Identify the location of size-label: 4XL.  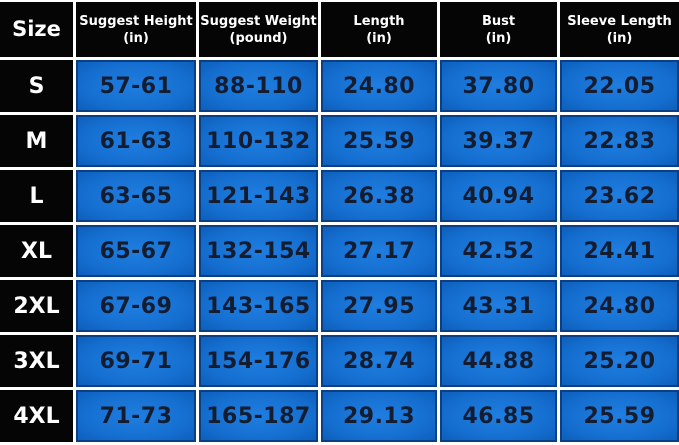
(36, 416).